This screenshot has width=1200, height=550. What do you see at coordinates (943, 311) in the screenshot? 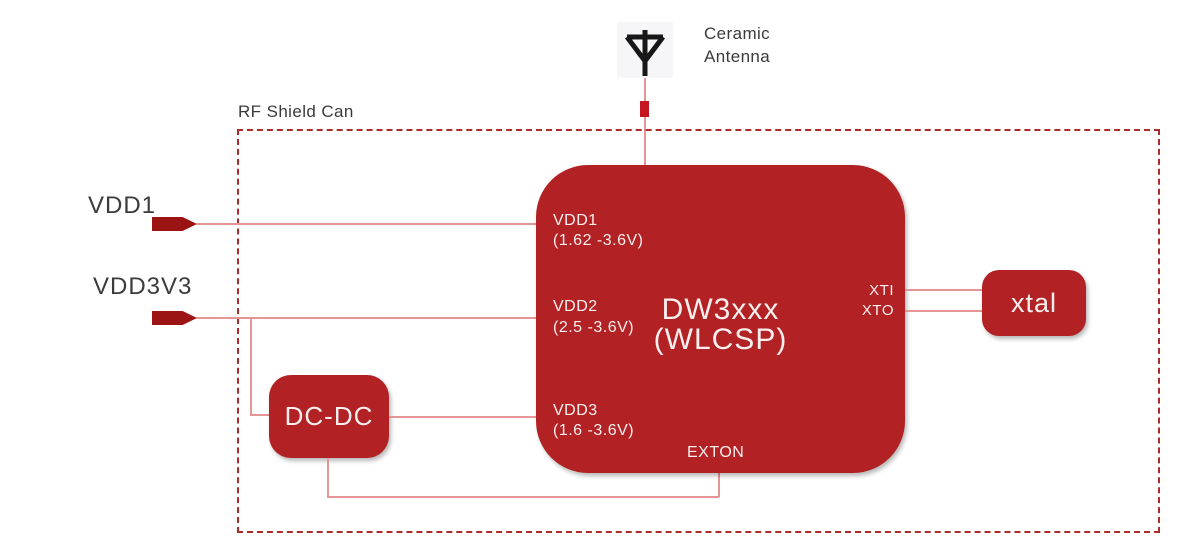
I see `xto-wire` at bounding box center [943, 311].